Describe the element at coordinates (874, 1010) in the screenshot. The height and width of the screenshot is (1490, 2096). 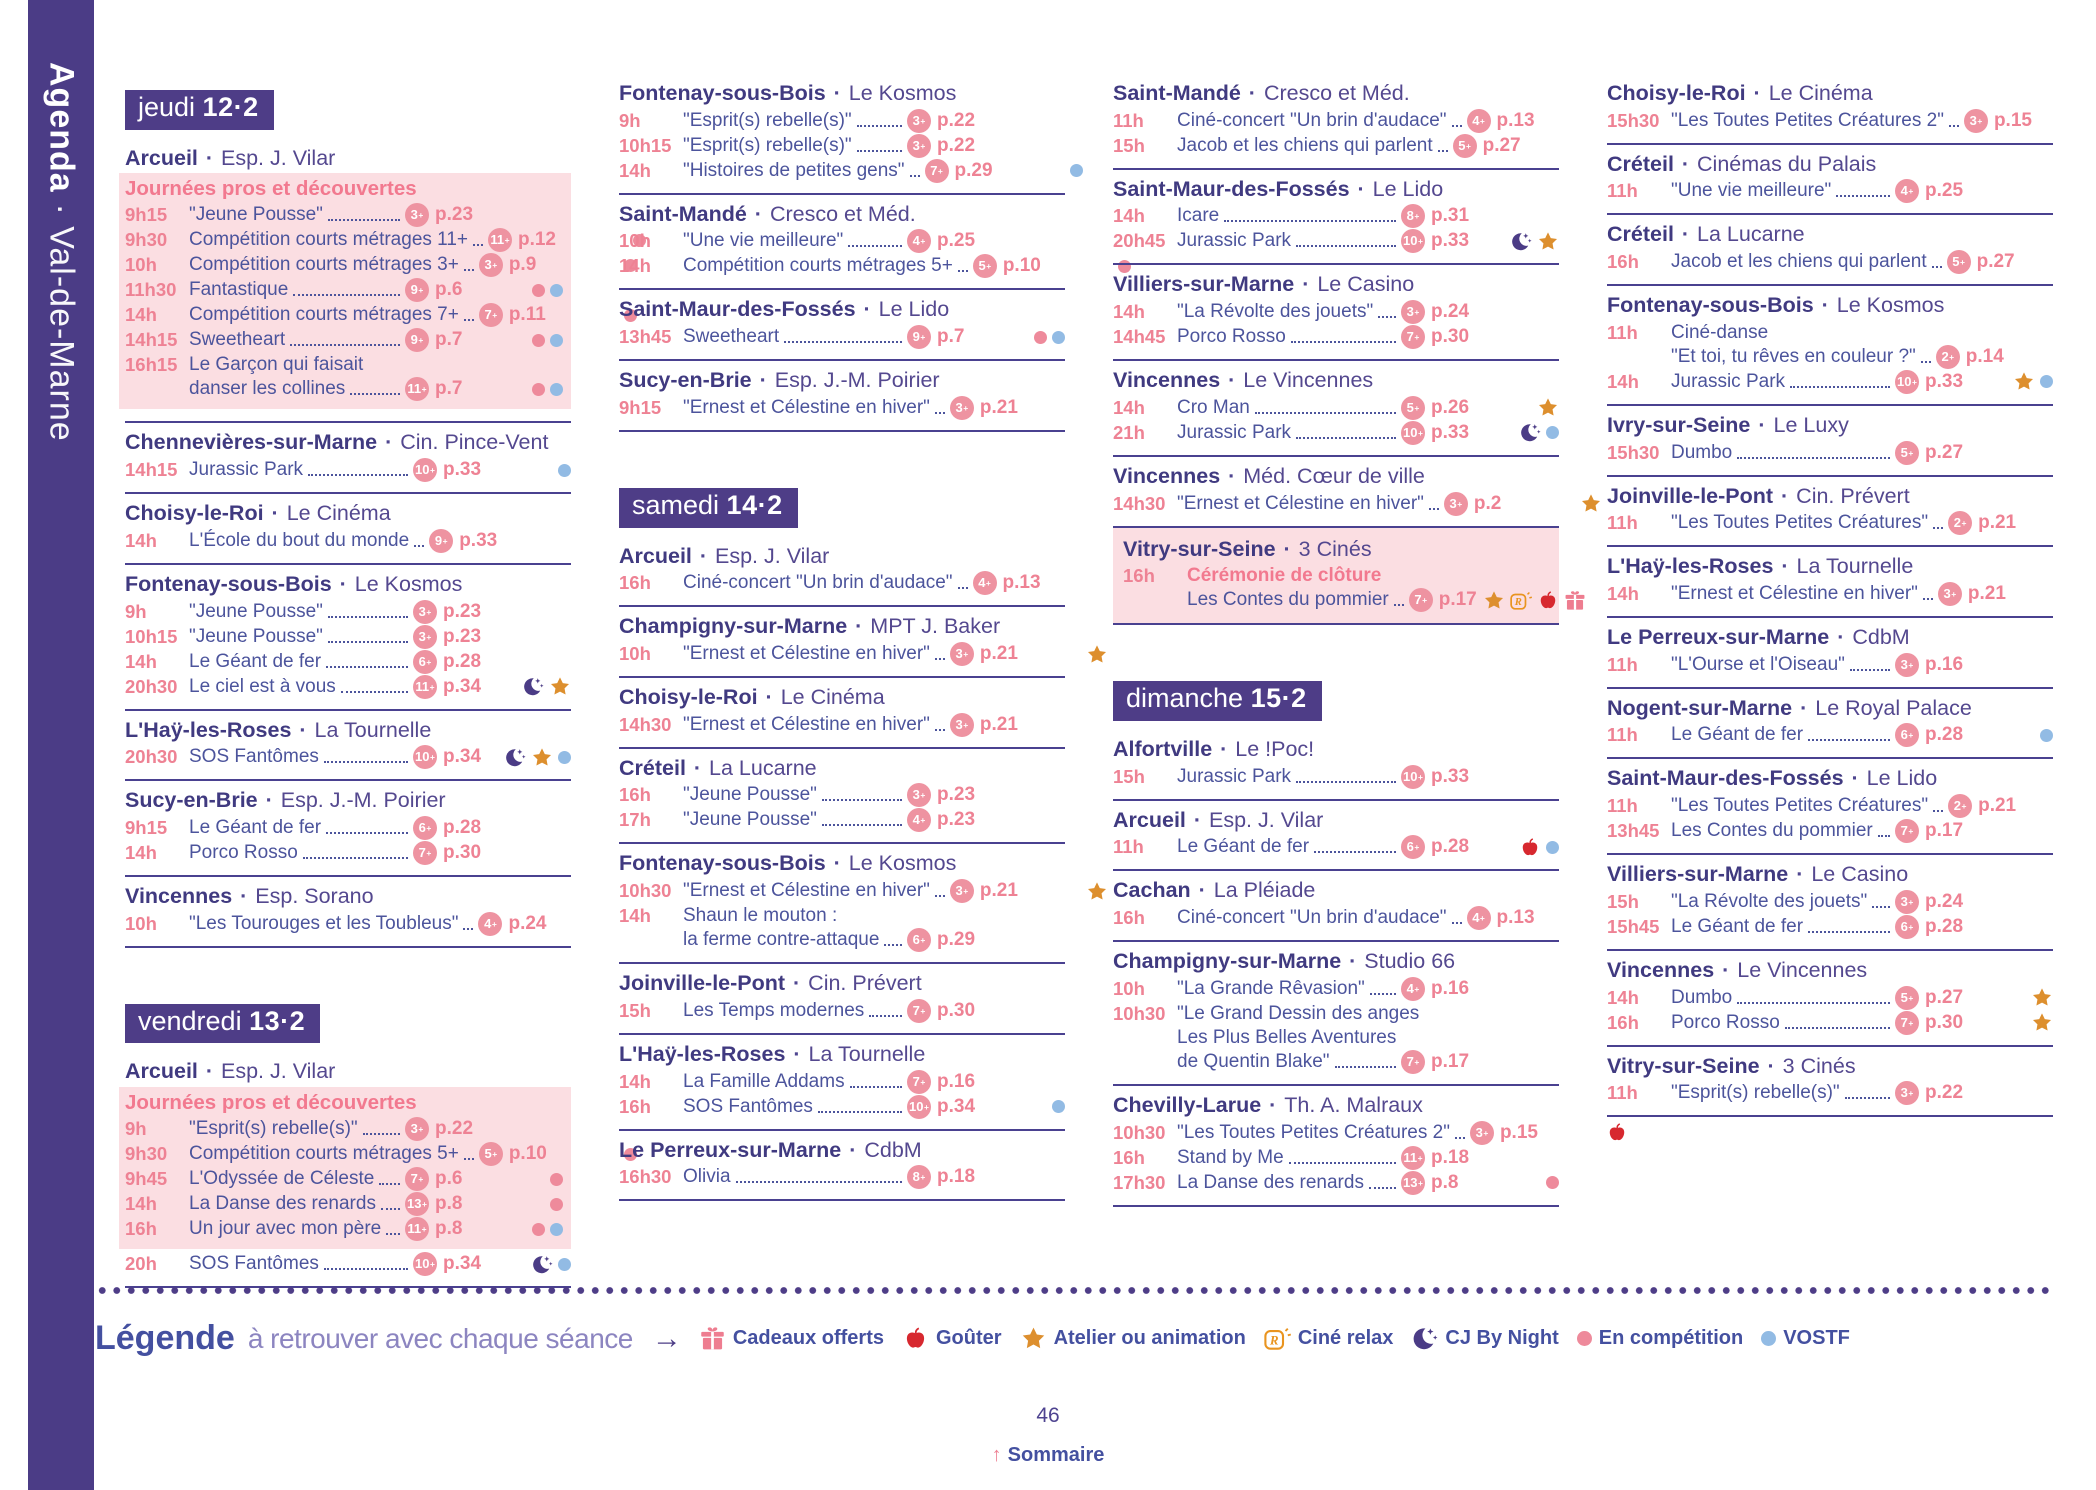
I see `screening-line: Les Temps modernes 7 + p.30` at that location.